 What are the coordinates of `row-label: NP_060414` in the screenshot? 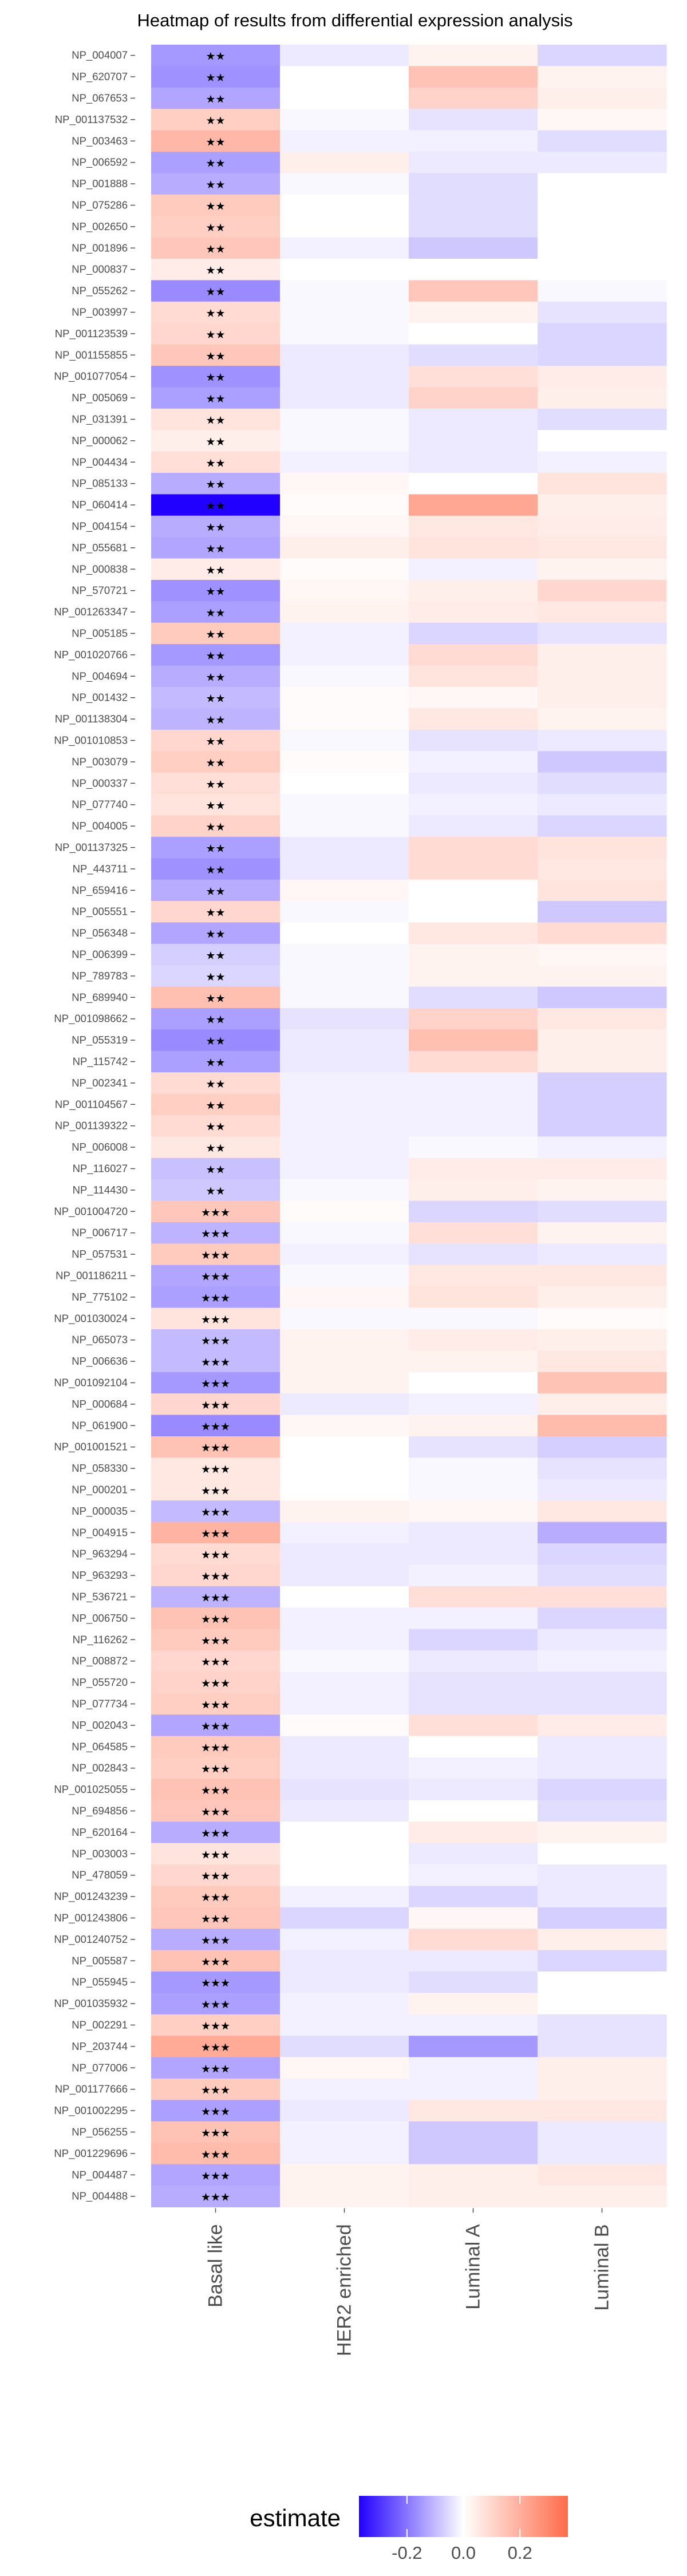 It's located at (100, 505).